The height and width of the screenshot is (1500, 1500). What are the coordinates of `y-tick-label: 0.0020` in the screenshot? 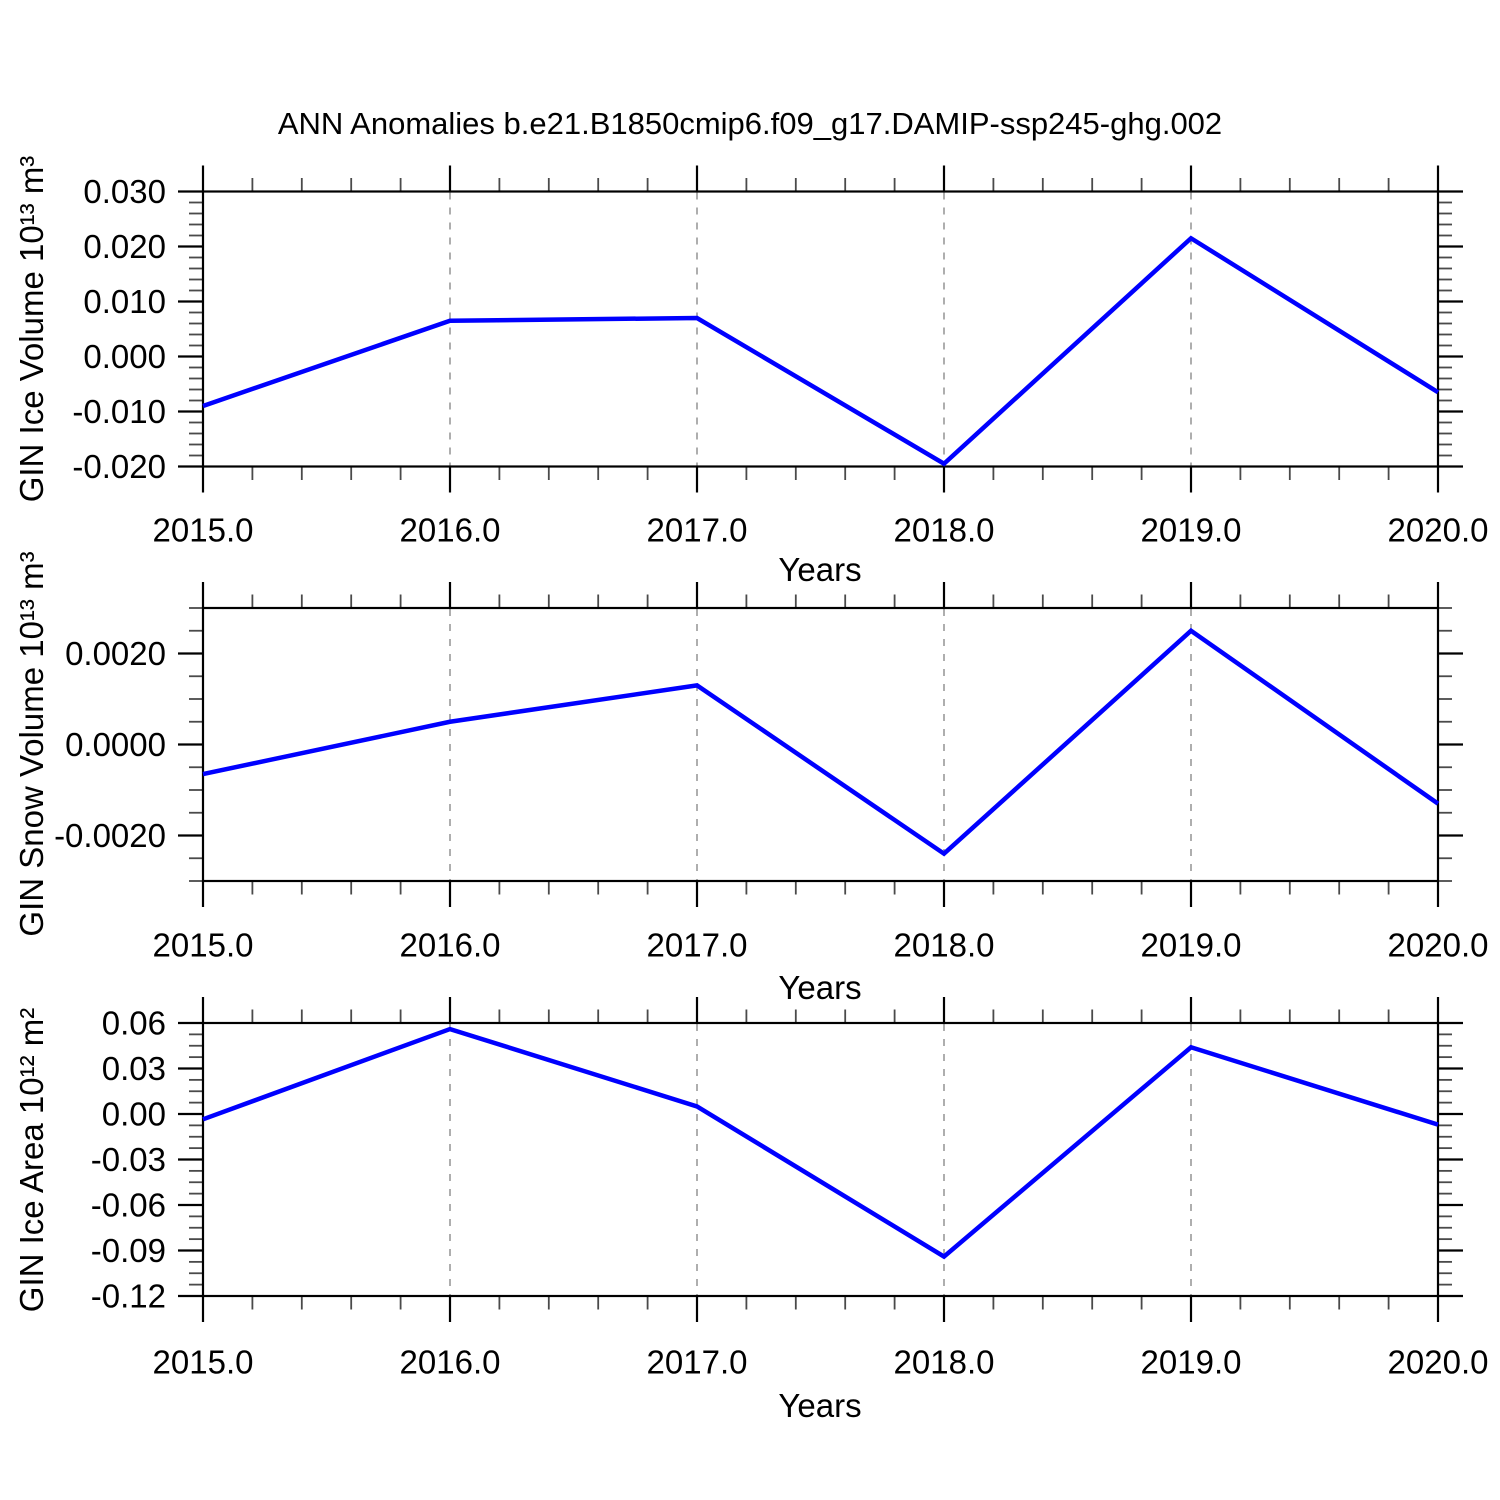 It's located at (115, 653).